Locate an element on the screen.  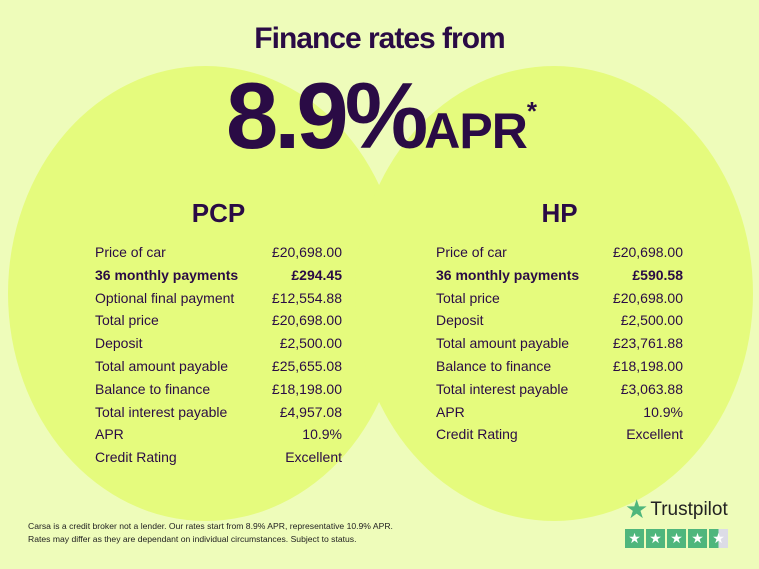
rate-value: 8.9% is located at coordinates (327, 115).